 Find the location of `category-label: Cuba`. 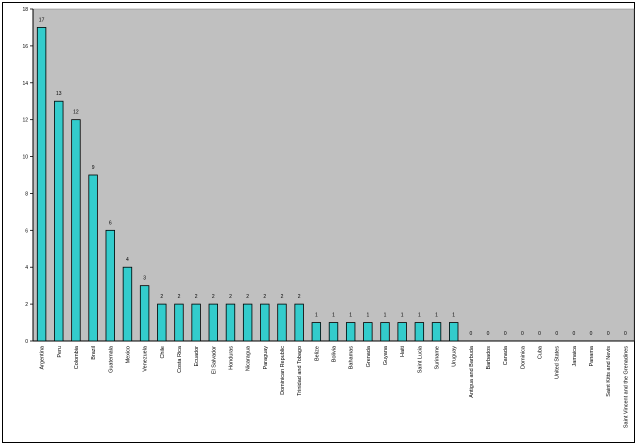

category-label: Cuba is located at coordinates (541, 352).